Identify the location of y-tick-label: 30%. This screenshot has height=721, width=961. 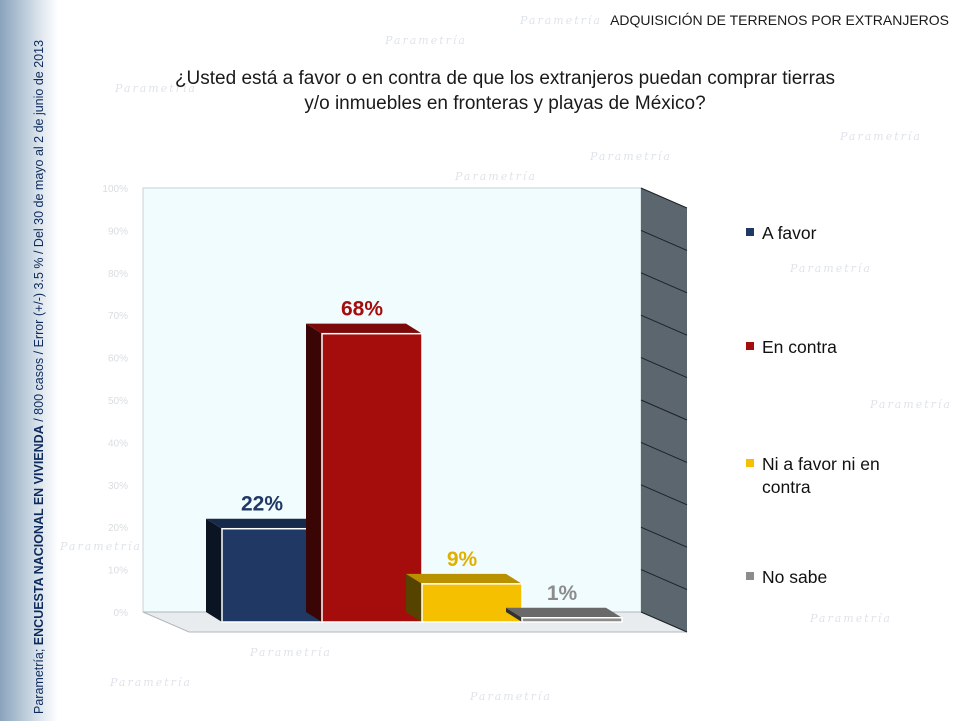
(118, 486).